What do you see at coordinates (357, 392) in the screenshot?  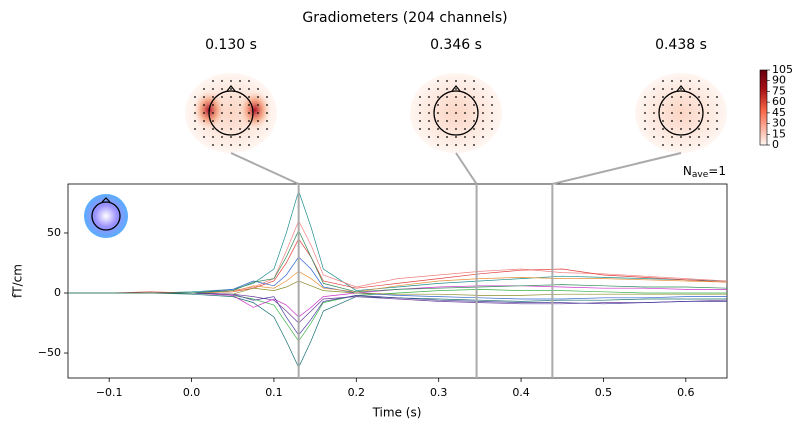 I see `x-tick-label: 0.2` at bounding box center [357, 392].